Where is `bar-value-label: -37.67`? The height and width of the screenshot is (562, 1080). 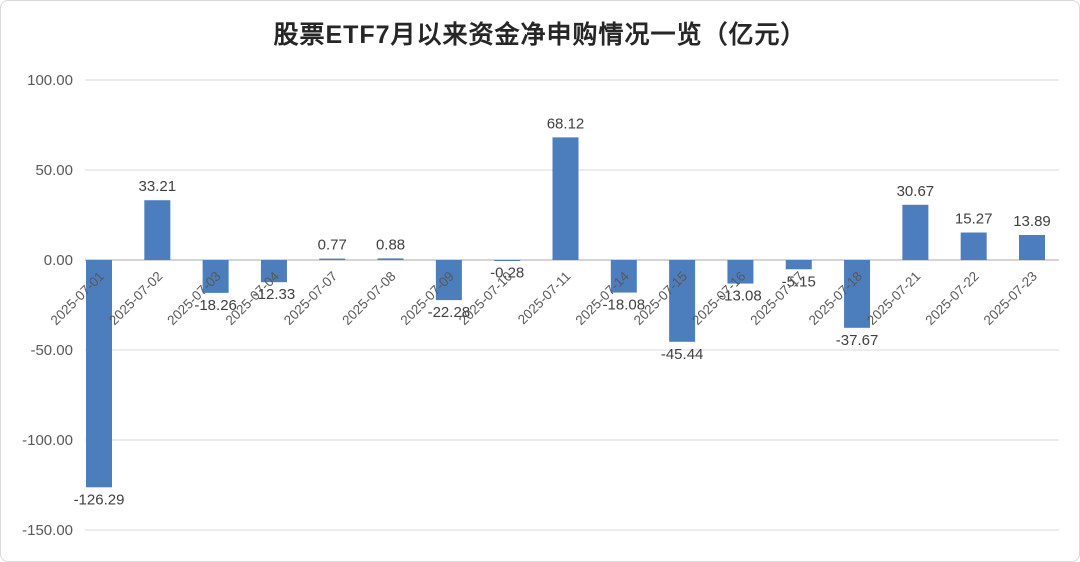 bar-value-label: -37.67 is located at coordinates (857, 340).